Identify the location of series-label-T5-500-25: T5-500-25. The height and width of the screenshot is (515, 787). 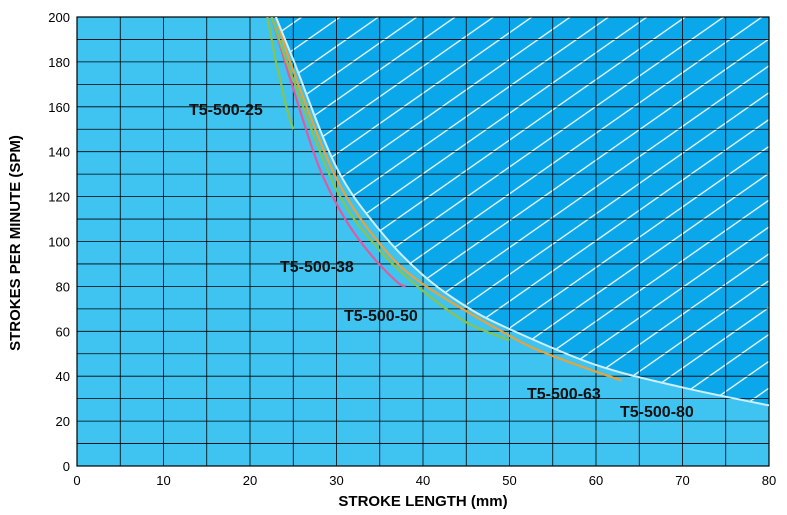
(226, 110).